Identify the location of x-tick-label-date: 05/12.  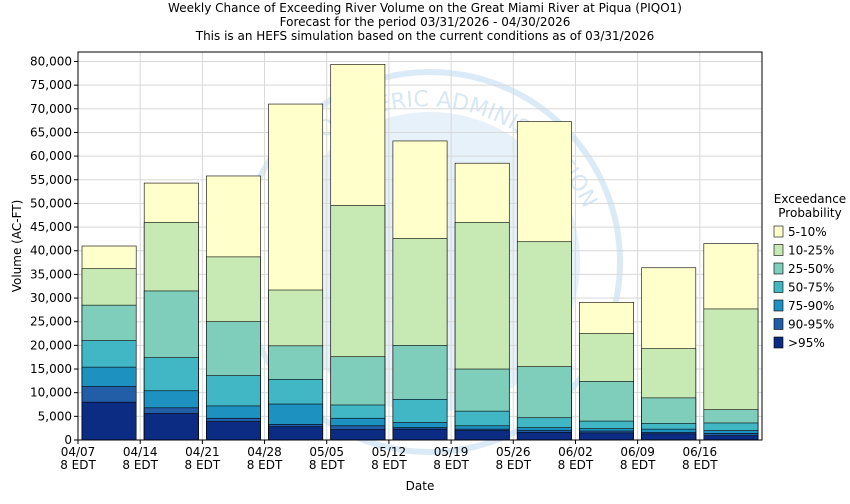
(389, 452).